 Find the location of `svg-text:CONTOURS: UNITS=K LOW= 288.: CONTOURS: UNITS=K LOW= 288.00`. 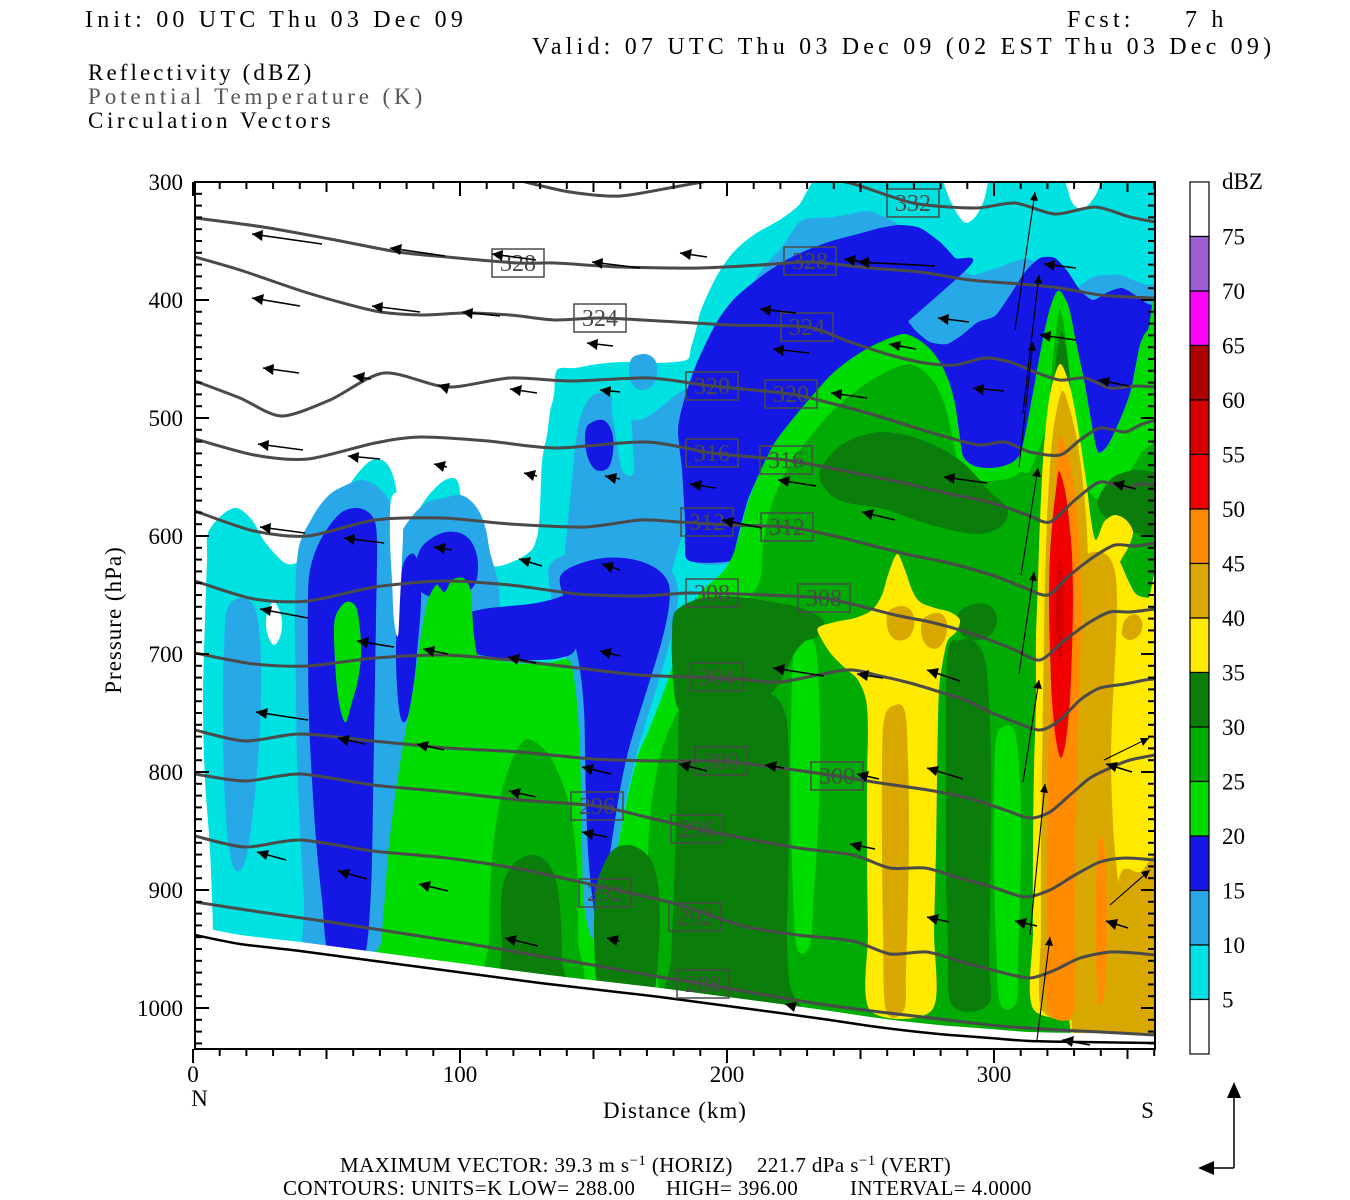

svg-text:CONTOURS: UNITS=K LOW= 288.: CONTOURS: UNITS=K LOW= 288.00 is located at coordinates (459, 1188).